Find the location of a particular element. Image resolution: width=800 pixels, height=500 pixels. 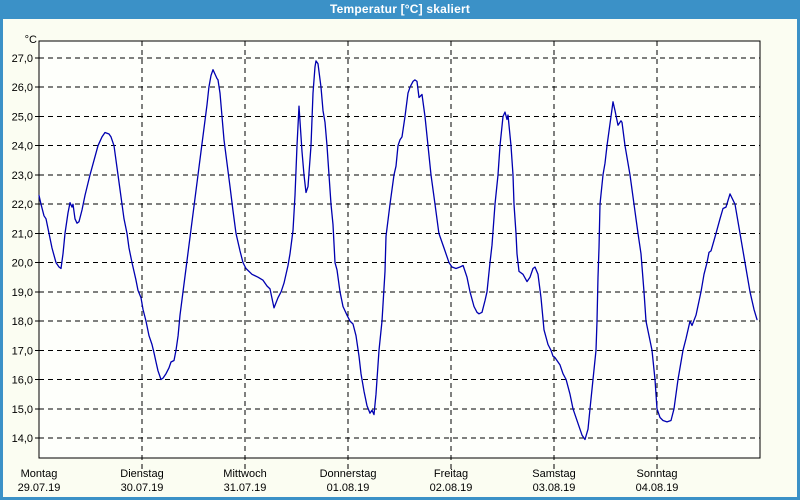

window-titlebar: Temperatur [°C] skaliert is located at coordinates (400, 9).